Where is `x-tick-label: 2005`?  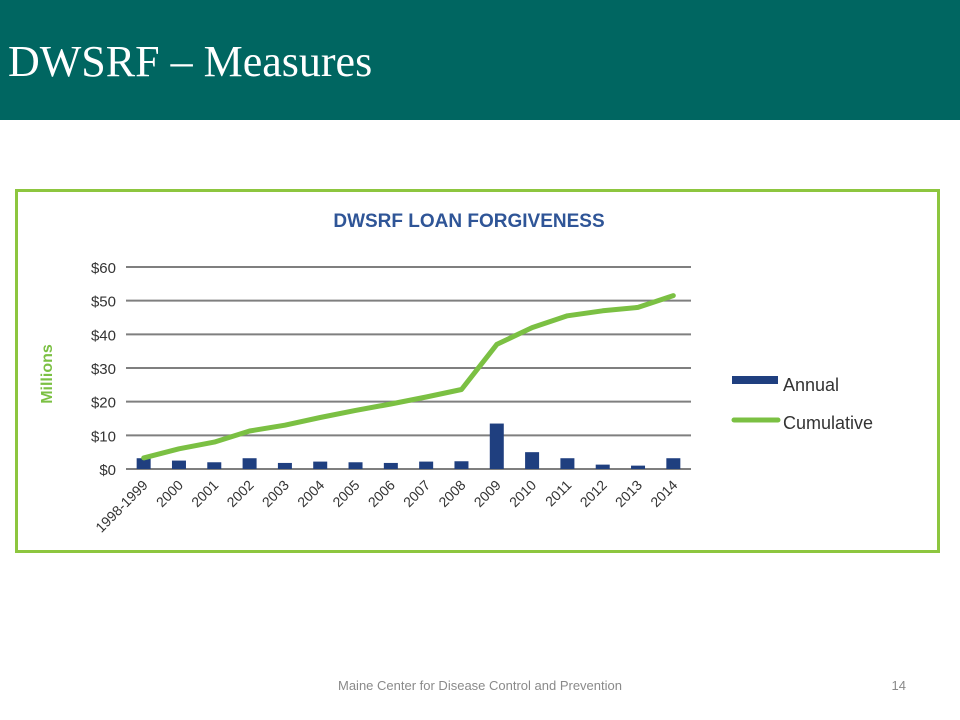
x-tick-label: 2005 is located at coordinates (345, 493).